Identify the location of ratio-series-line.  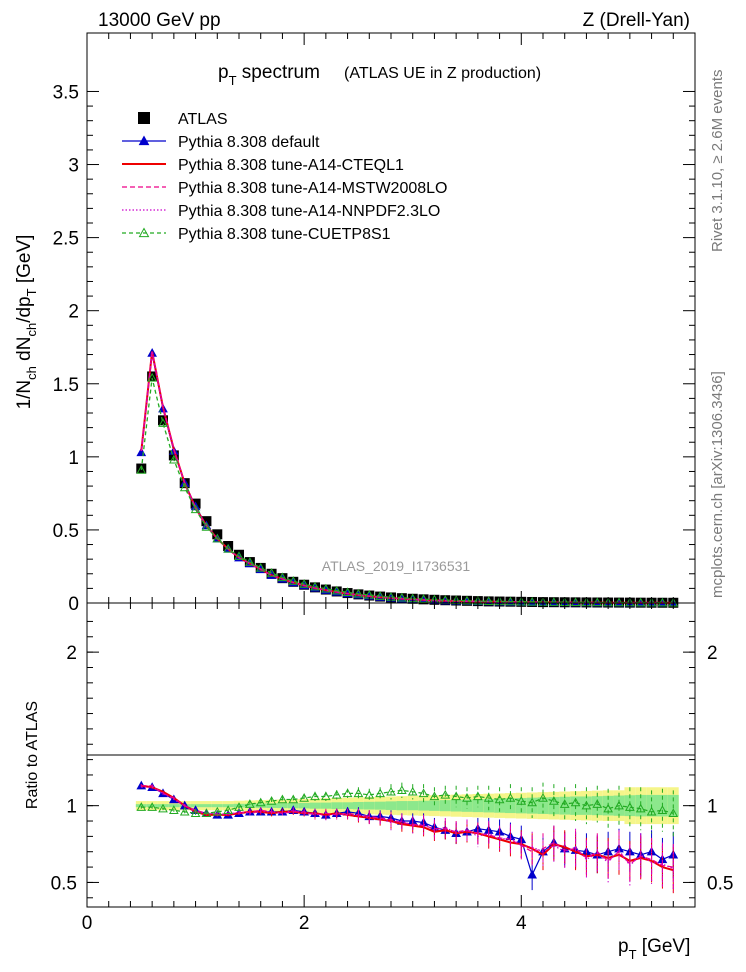
(407, 828).